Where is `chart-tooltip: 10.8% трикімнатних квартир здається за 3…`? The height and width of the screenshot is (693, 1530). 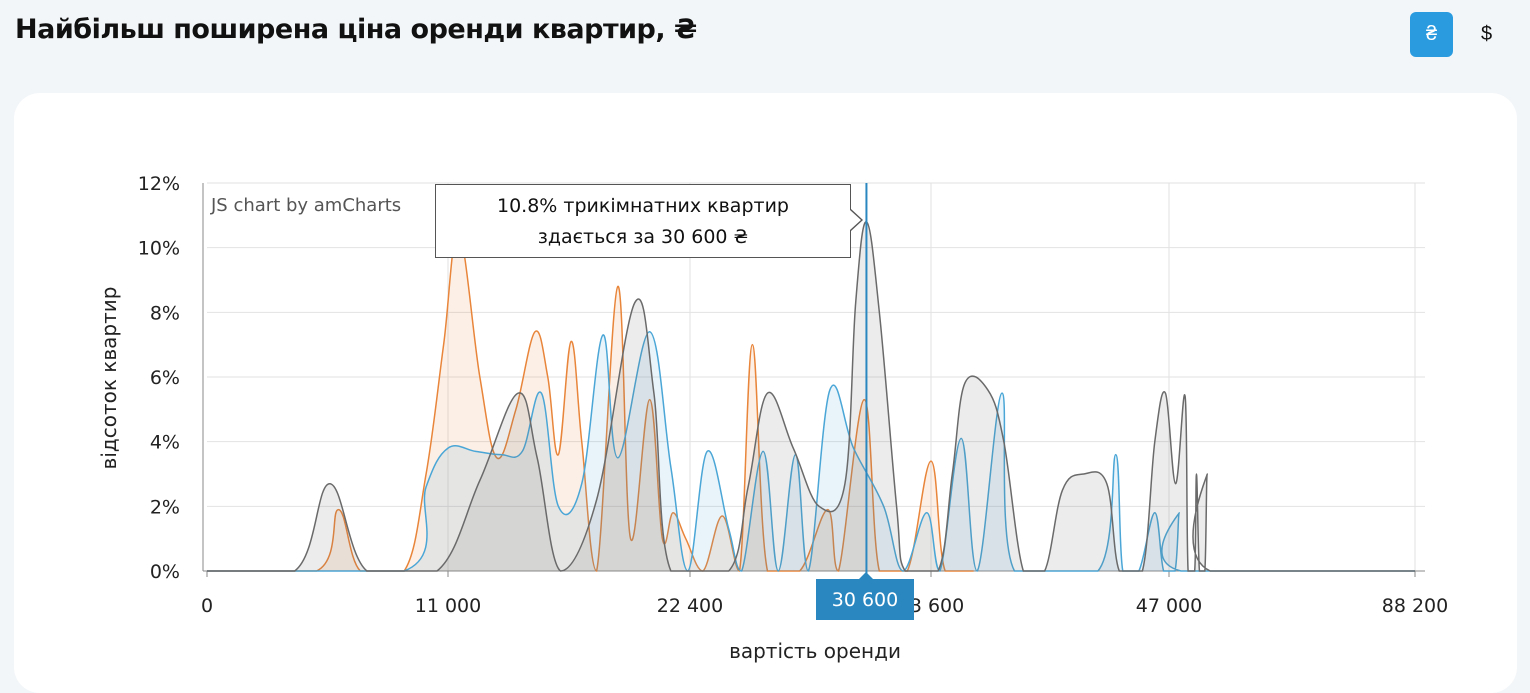 chart-tooltip: 10.8% трикімнатних квартир здається за 3… is located at coordinates (643, 221).